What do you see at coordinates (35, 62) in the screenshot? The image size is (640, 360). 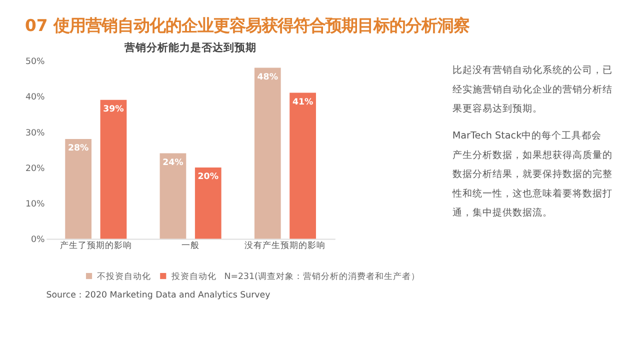 I see `y-tick-label: 50%` at bounding box center [35, 62].